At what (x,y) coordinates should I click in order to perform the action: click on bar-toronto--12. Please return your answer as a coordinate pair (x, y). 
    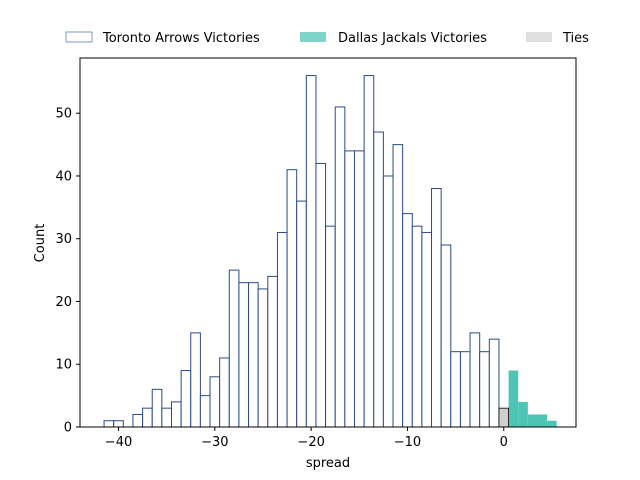
    Looking at the image, I should click on (388, 301).